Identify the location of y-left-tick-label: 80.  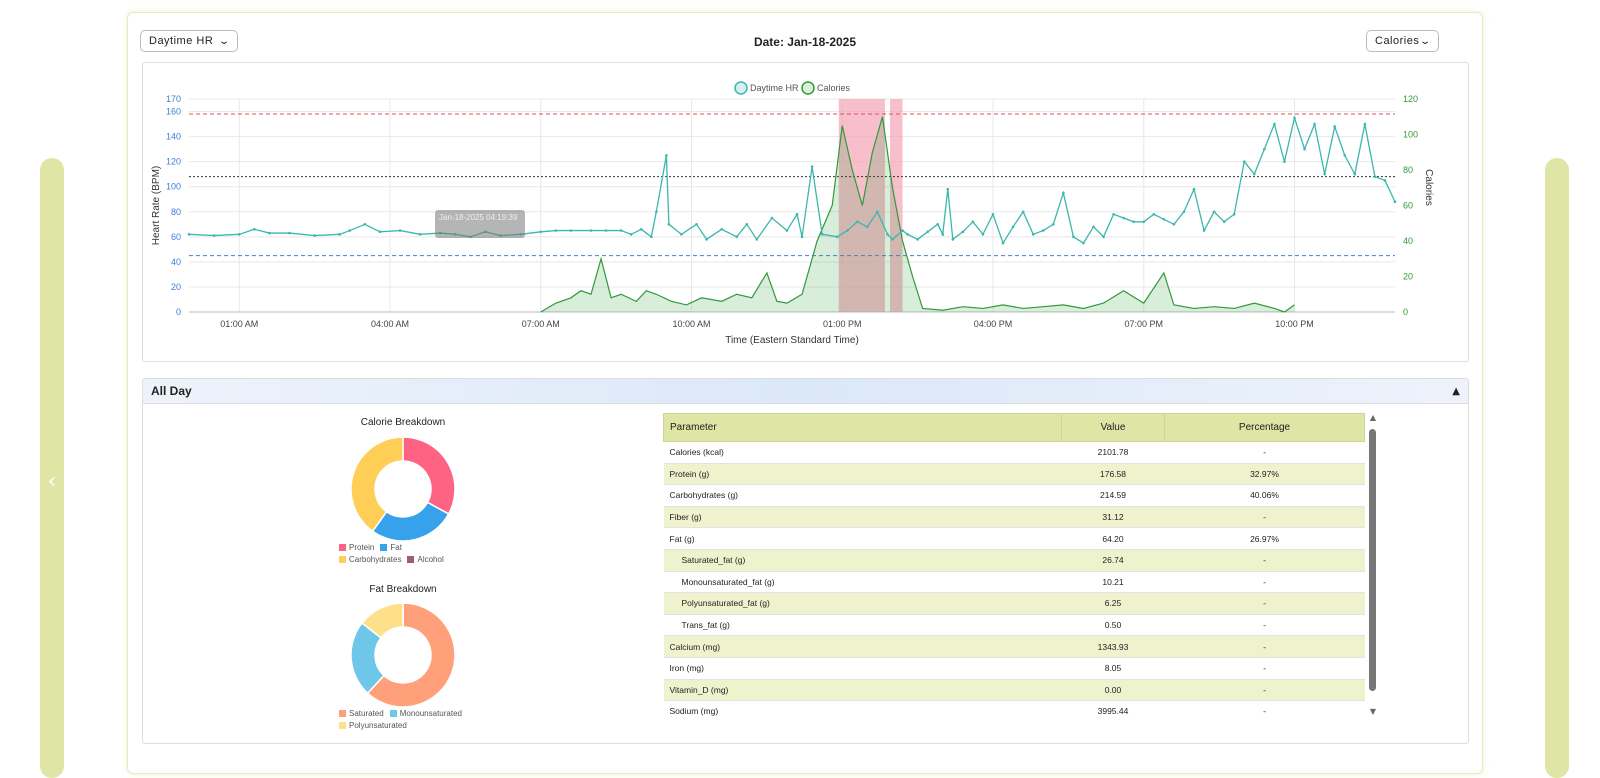
(176, 212).